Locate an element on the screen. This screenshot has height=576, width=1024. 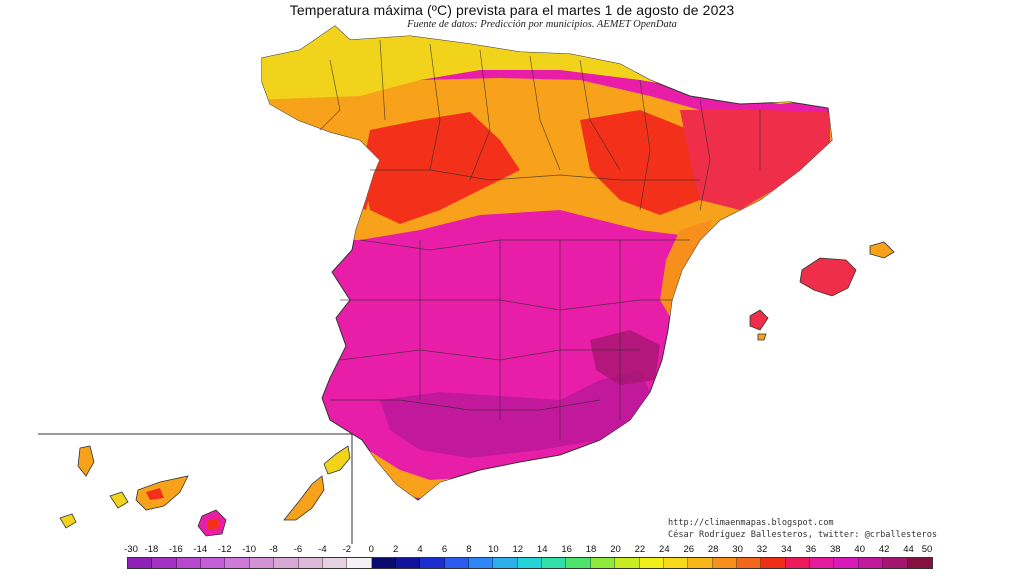
tenerife-hot-core is located at coordinates (155, 494).